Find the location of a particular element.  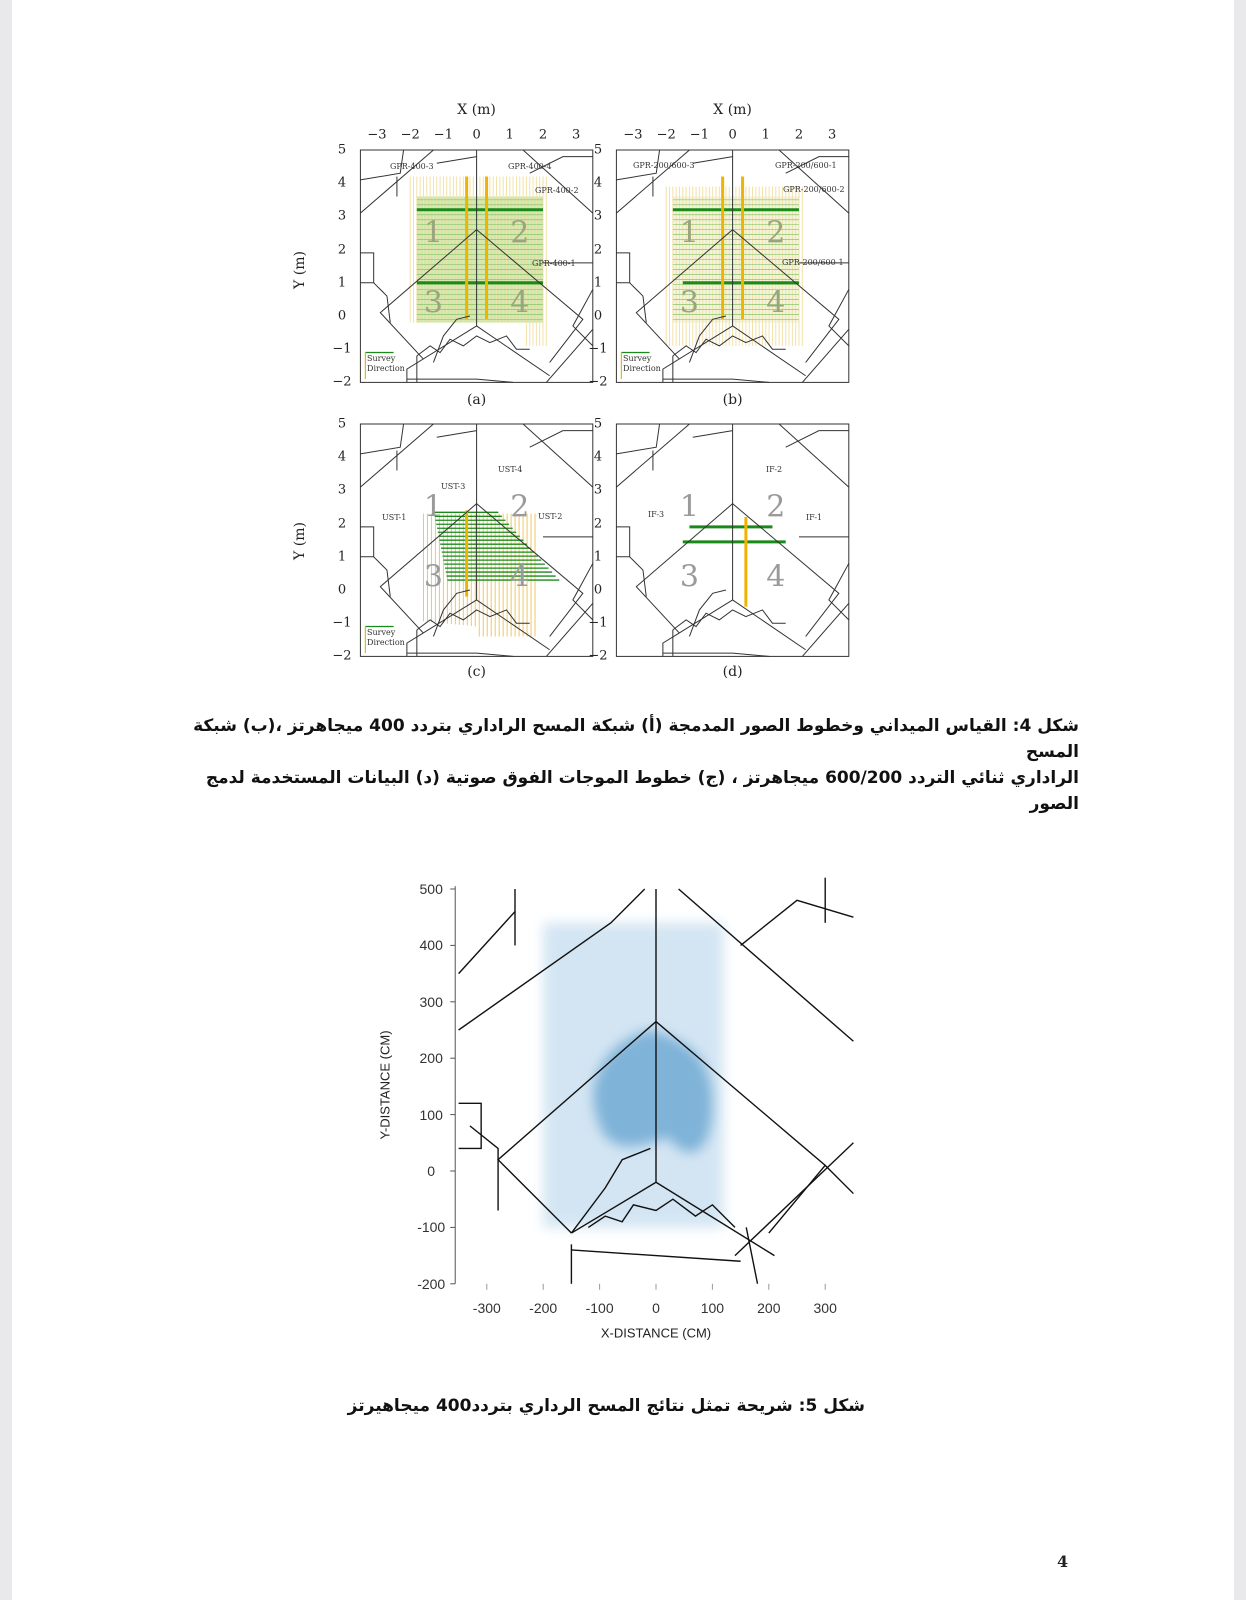

map-lower-right is located at coordinates (769, 351).